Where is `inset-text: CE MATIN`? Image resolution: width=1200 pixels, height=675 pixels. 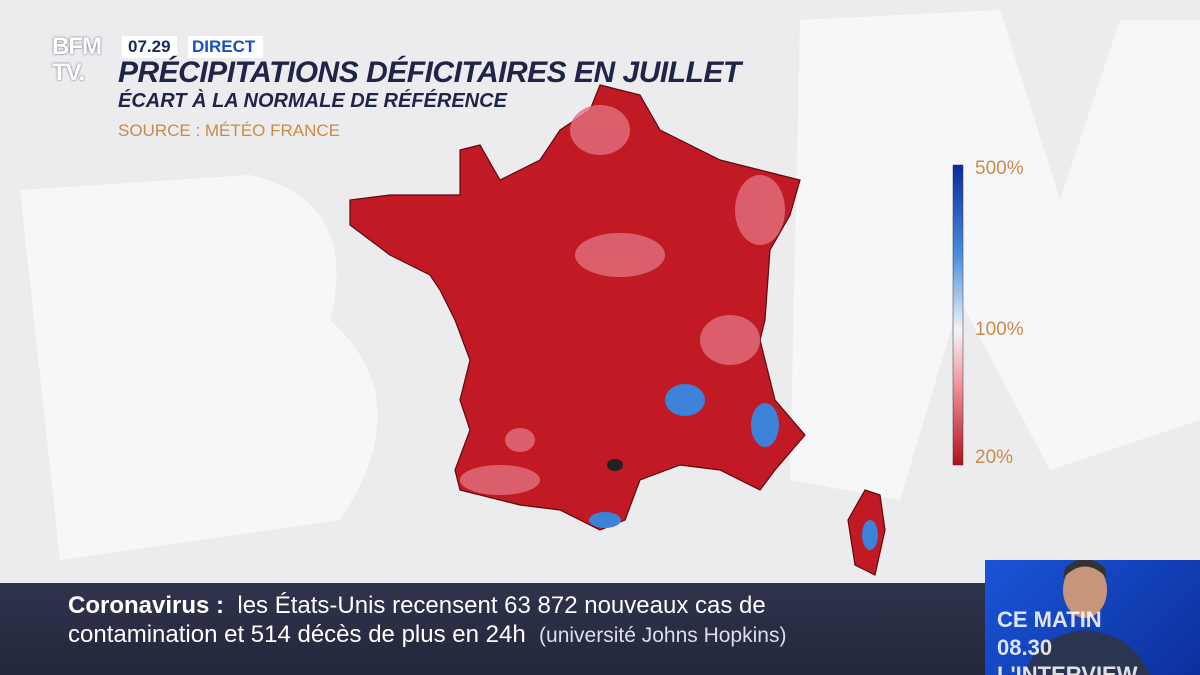
inset-text: CE MATIN is located at coordinates (1049, 619).